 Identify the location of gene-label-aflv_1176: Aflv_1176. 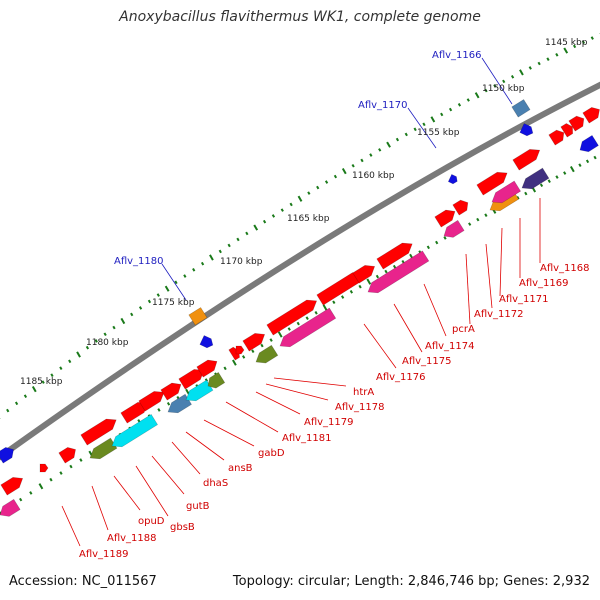
(401, 377).